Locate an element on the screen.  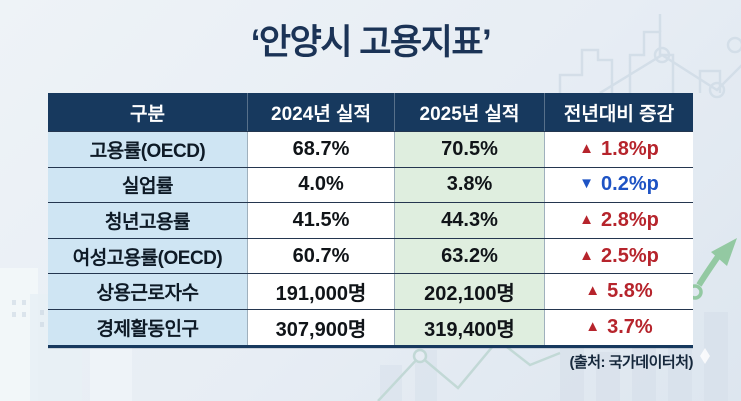
value-2024: 68.7% is located at coordinates (320, 149).